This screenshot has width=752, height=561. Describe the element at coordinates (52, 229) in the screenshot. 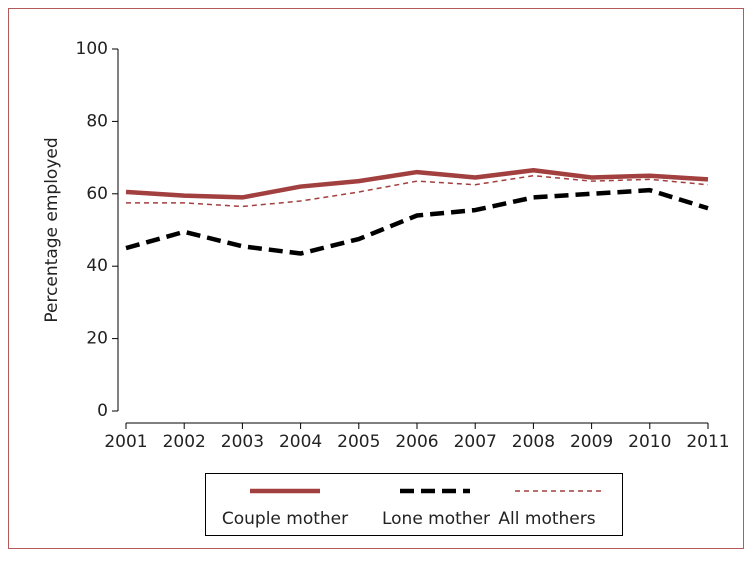

I see `y-axis-label: Percentage employed` at that location.